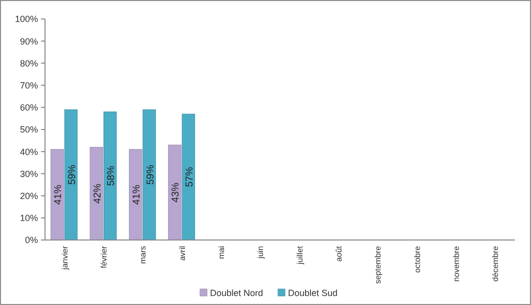  Describe the element at coordinates (237, 293) in the screenshot. I see `legend-label: Doublet Nord` at that location.